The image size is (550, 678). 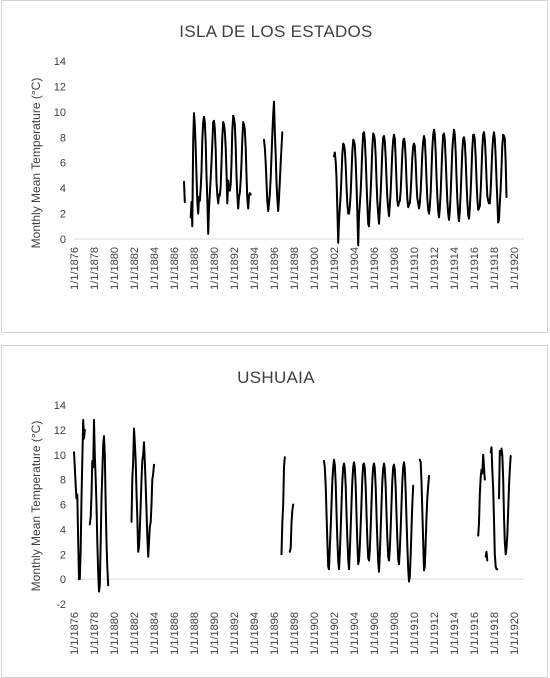 What do you see at coordinates (276, 377) in the screenshot?
I see `chart-title: USHUAIA` at bounding box center [276, 377].